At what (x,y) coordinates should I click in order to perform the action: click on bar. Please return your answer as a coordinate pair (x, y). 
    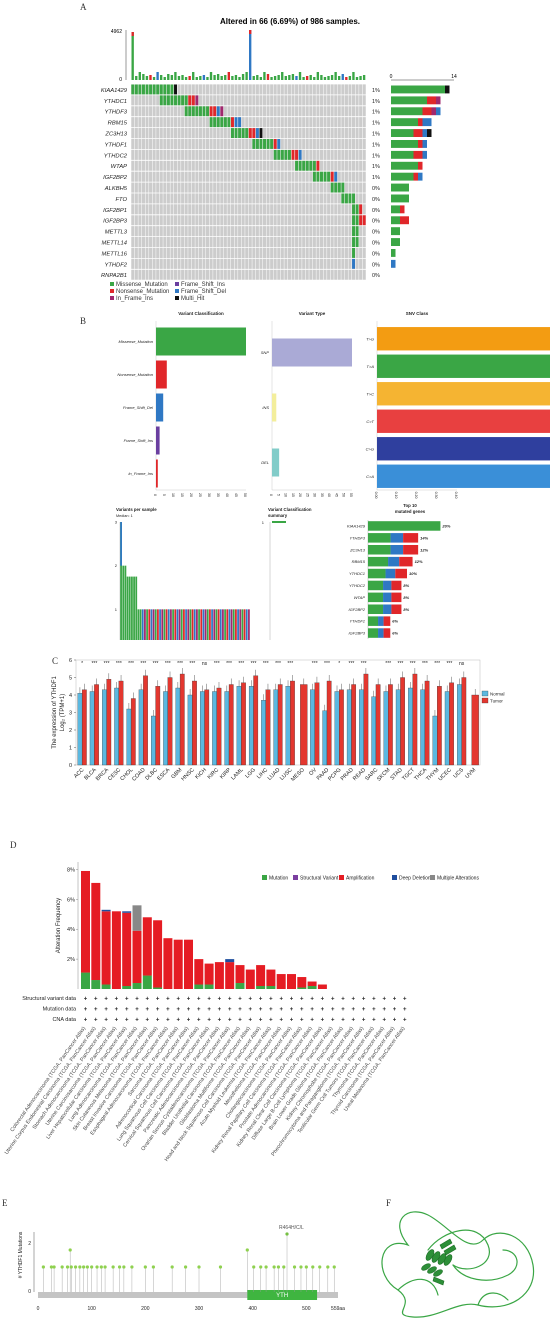
    Looking at the image, I should click on (276, 462).